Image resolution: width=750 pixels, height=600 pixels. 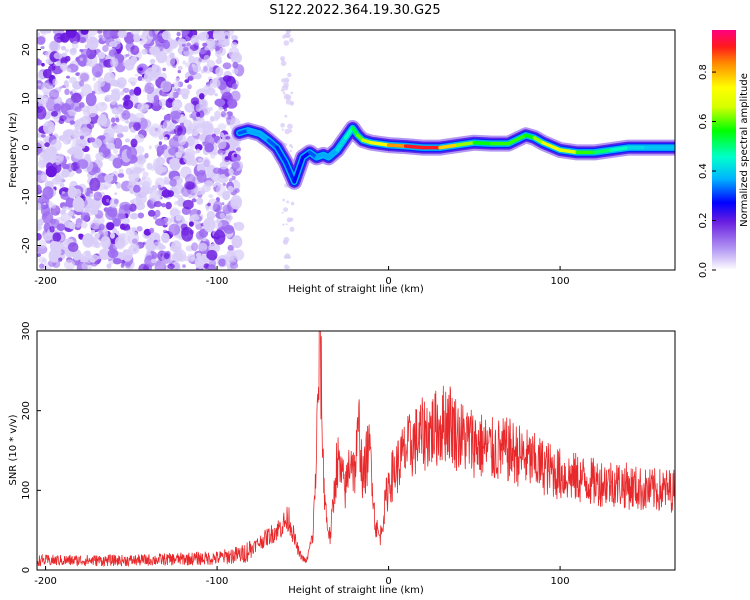 I want to click on spectrogram-x-ticks: -200 -100 0 100, so click(x=302, y=276).